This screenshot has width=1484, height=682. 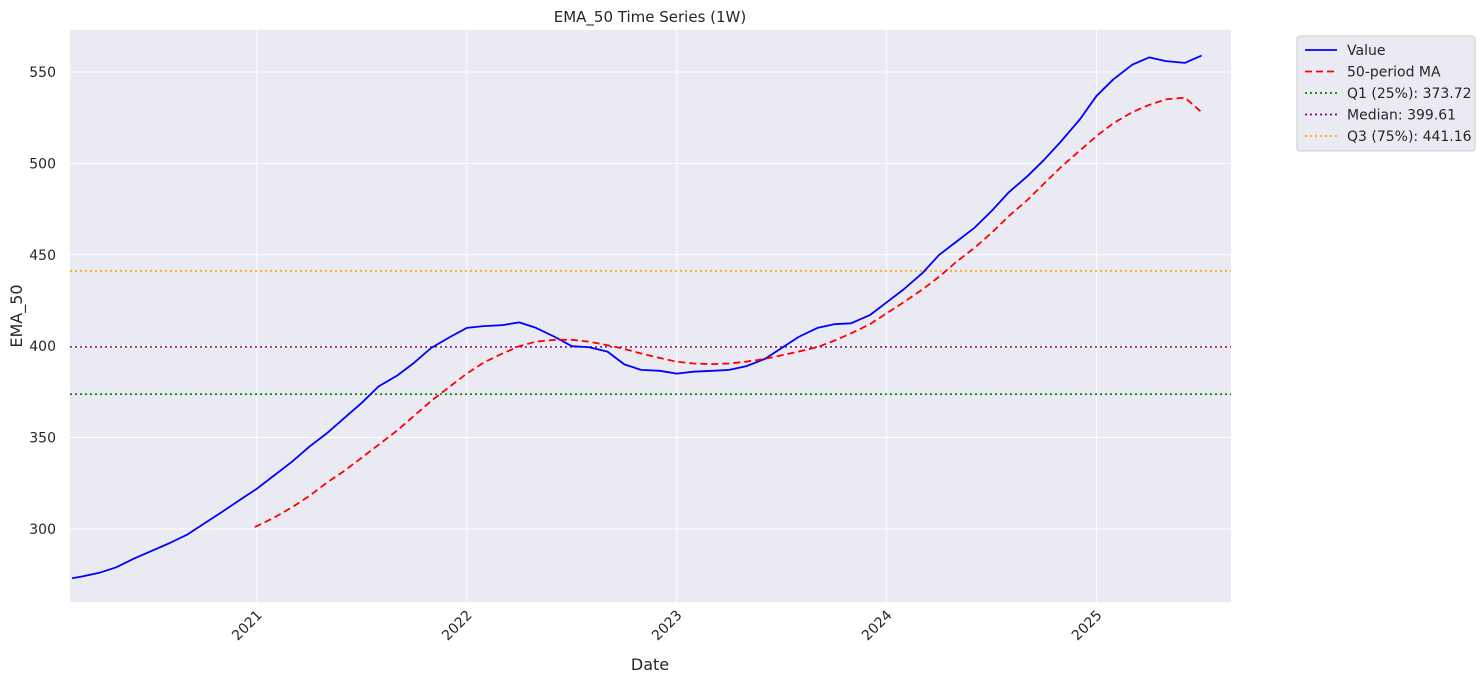 I want to click on y-tick-label-1: 350, so click(x=42, y=439).